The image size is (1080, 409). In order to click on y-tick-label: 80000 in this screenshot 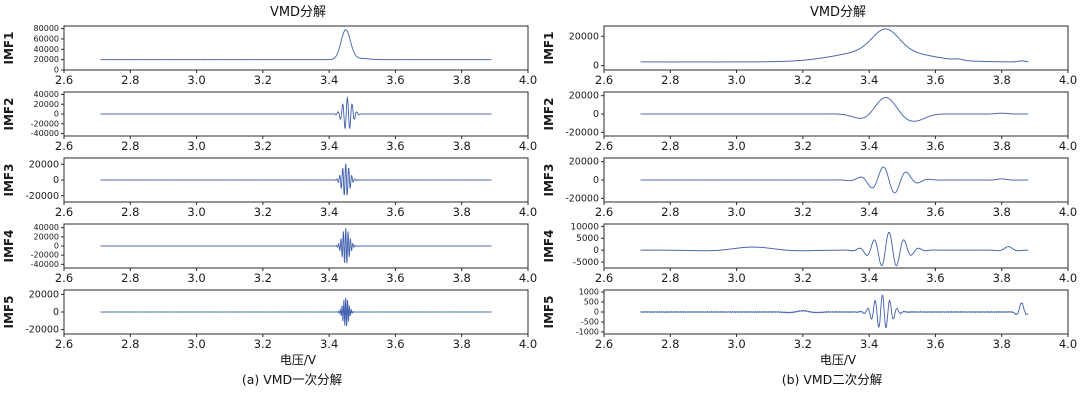, I will do `click(46, 28)`.